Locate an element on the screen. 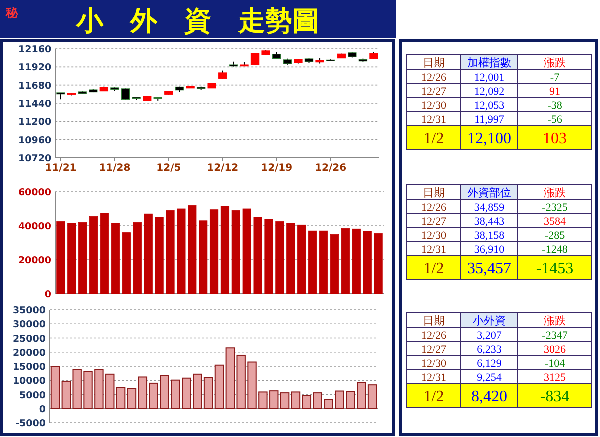 The image size is (600, 437). x-tick-label: 12/19 is located at coordinates (277, 168).